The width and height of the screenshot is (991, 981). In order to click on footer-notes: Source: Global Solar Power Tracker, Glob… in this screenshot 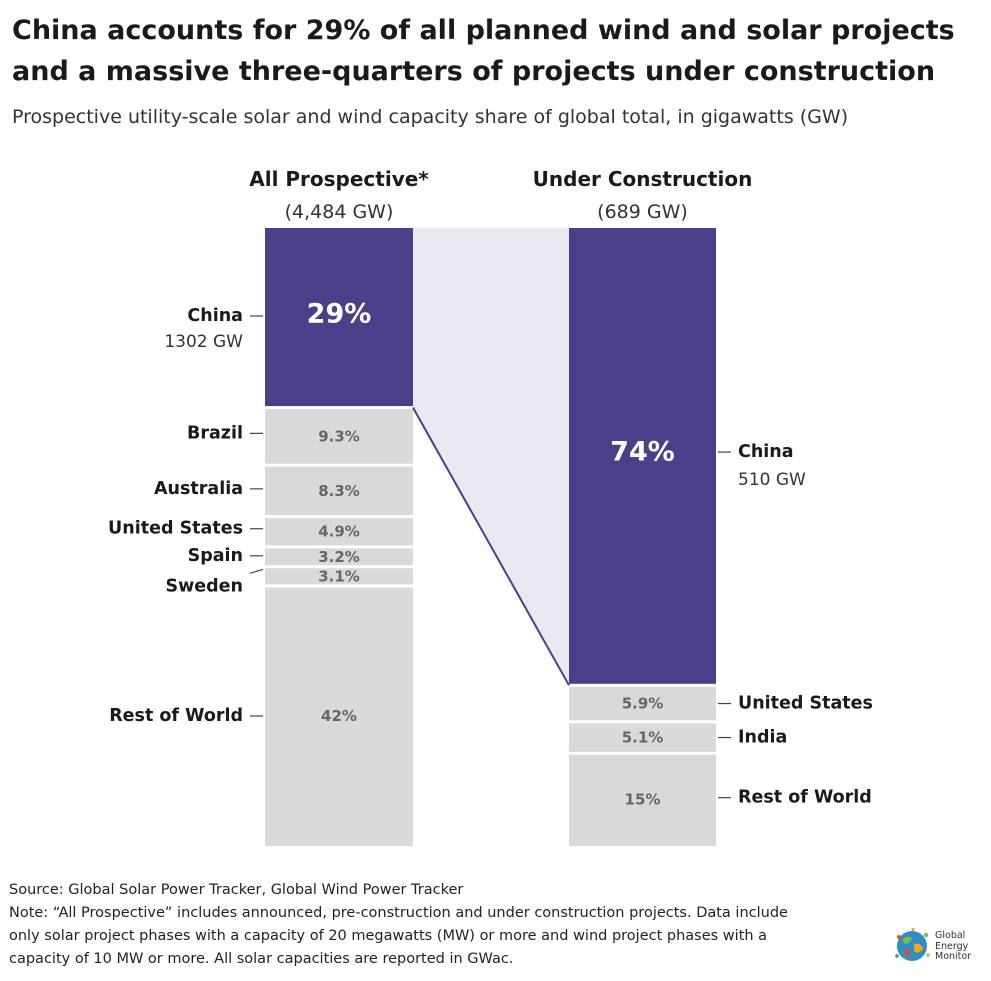, I will do `click(444, 925)`.